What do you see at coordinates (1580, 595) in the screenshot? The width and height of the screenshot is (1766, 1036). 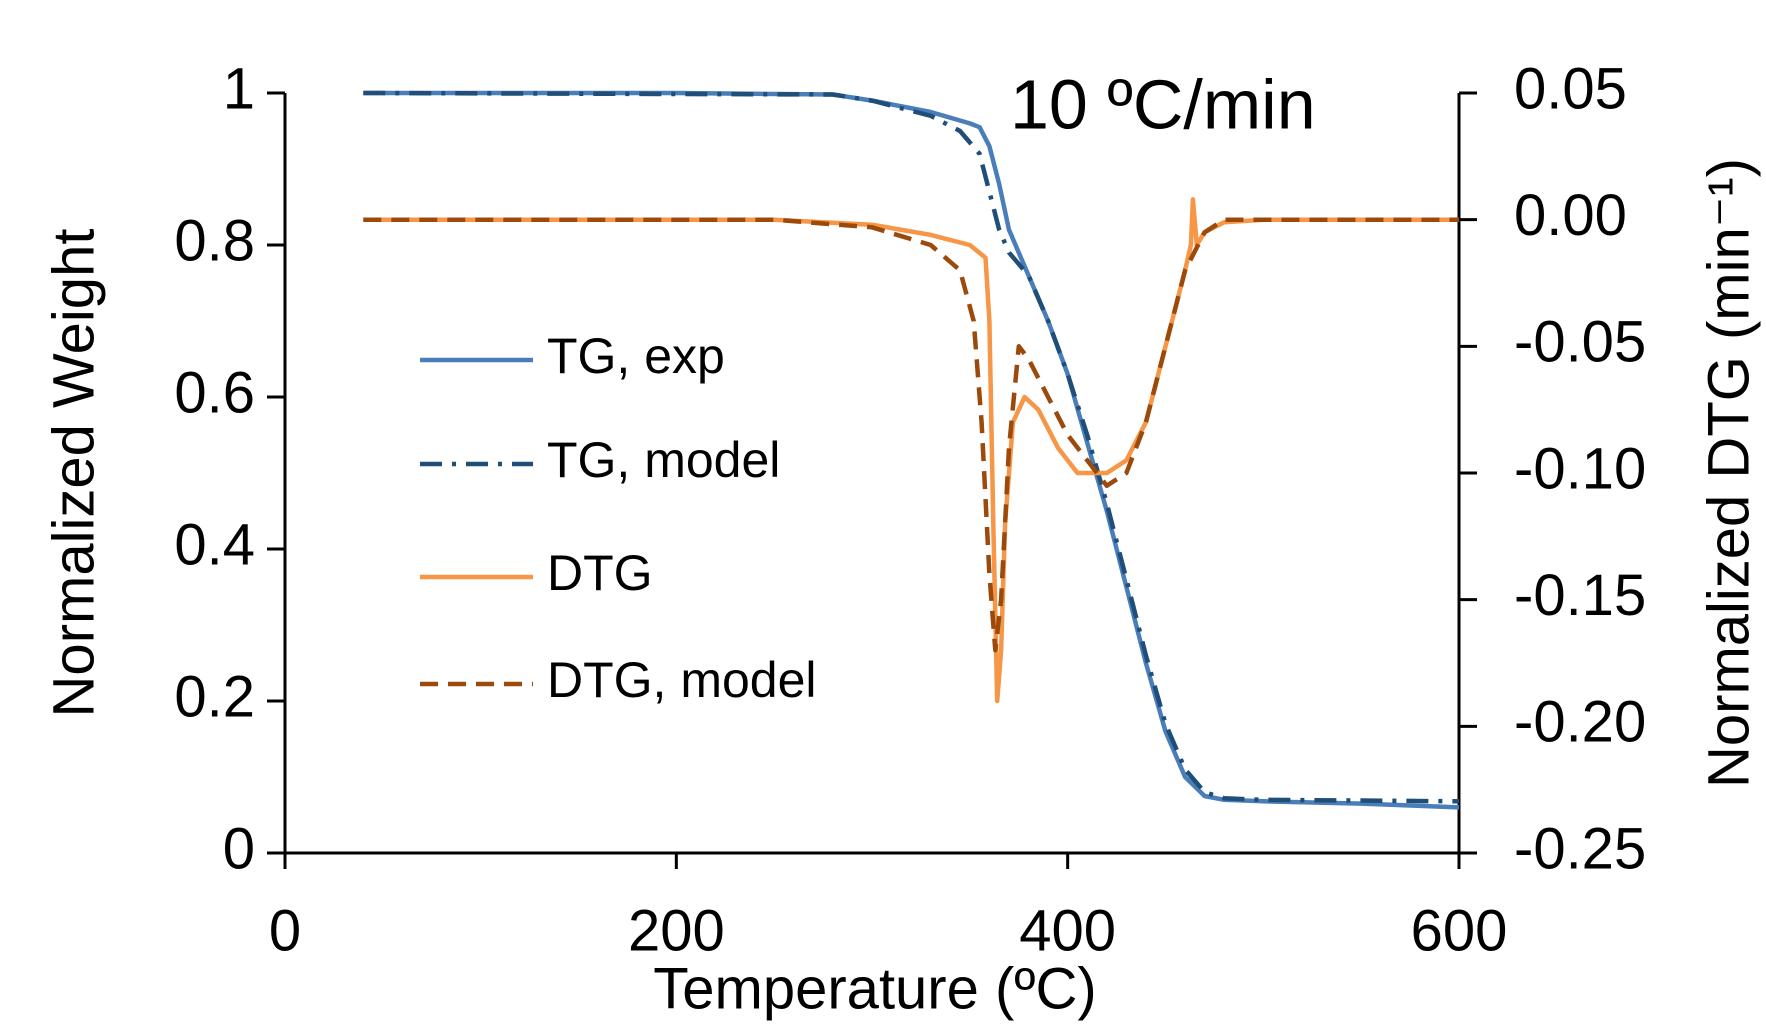 I see `y2-tick-label: -0.15` at bounding box center [1580, 595].